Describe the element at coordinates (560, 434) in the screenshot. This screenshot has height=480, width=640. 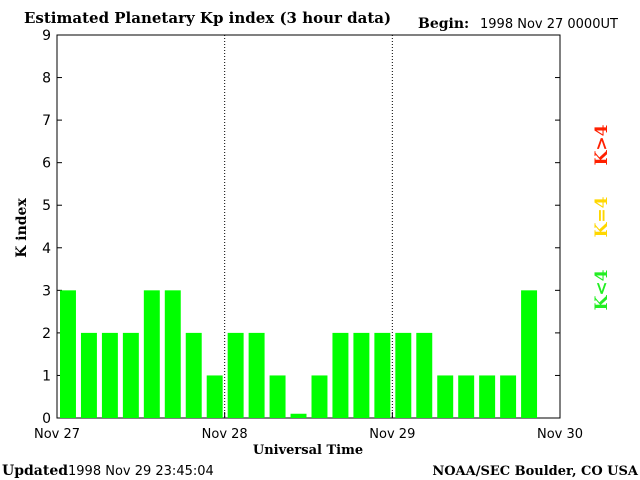
I see `x-tick-label: Nov 30` at that location.